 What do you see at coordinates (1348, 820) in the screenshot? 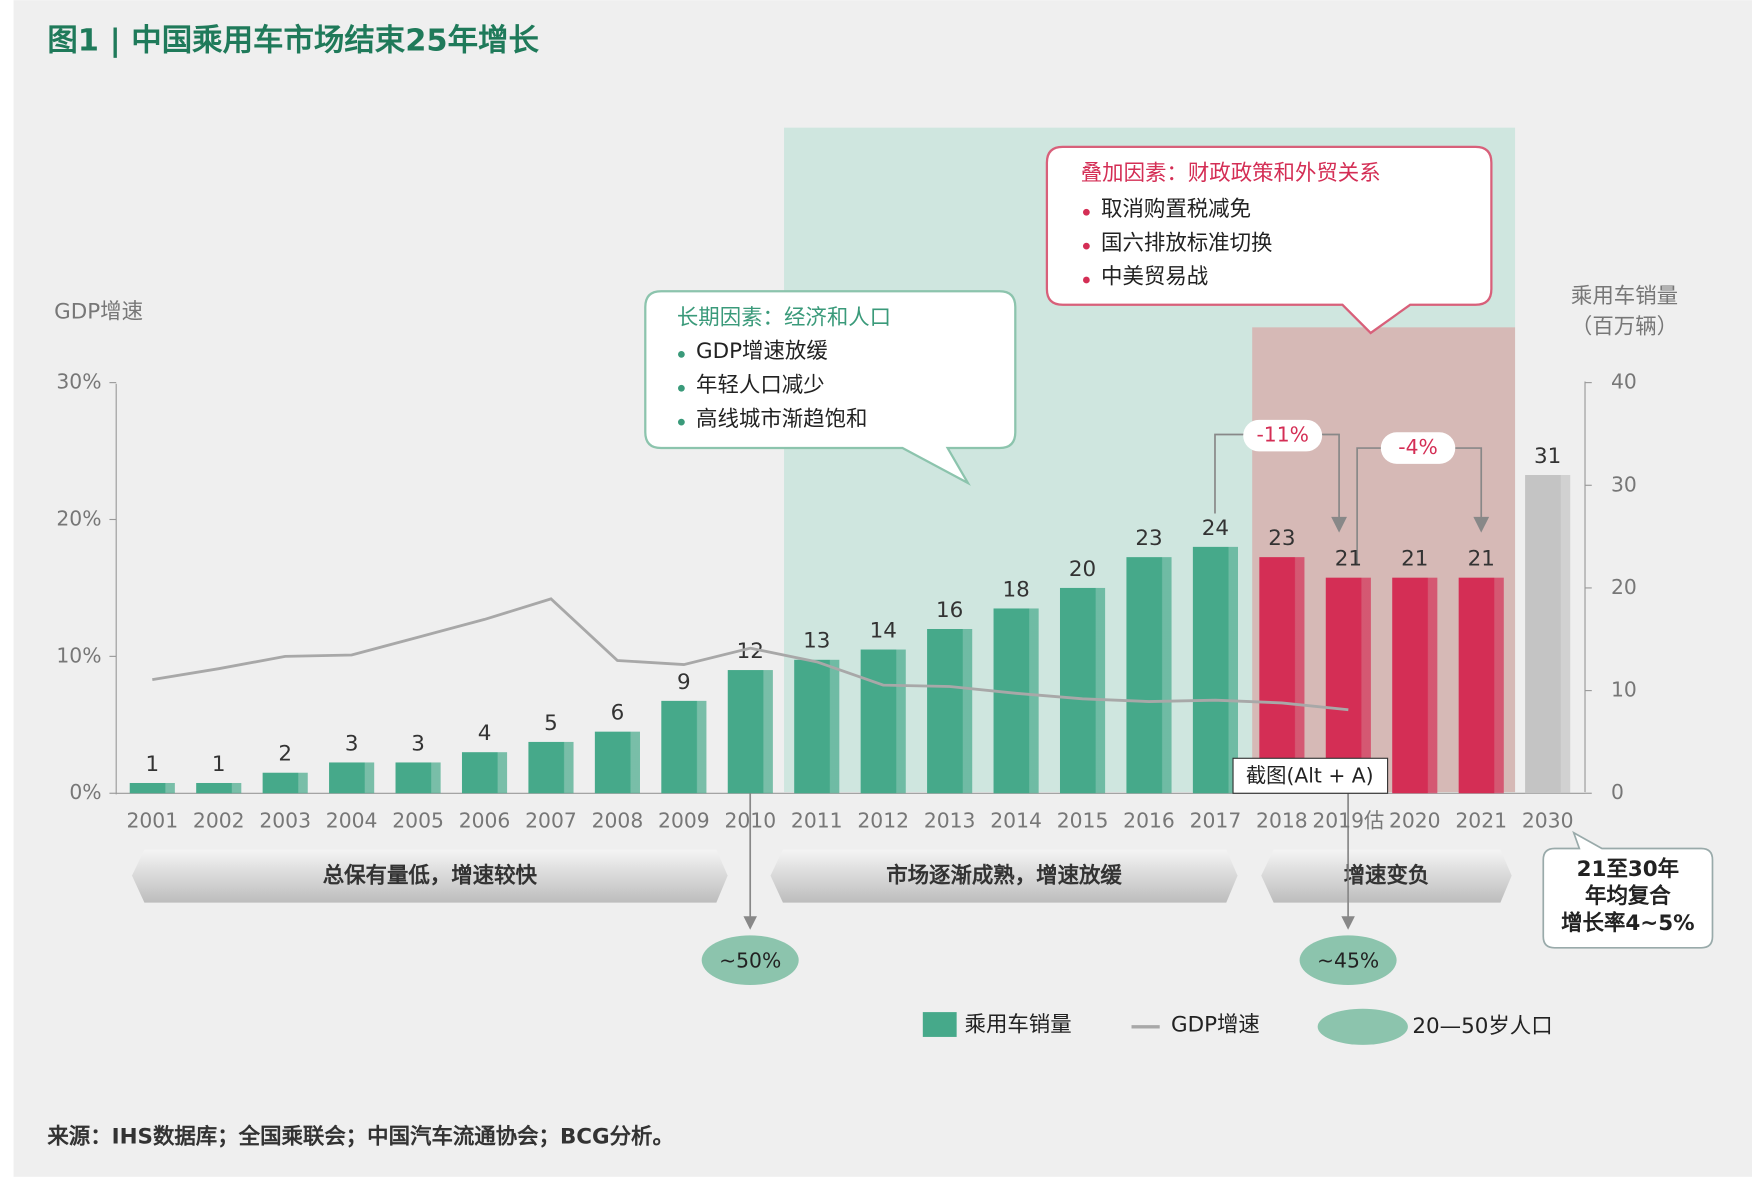
I see `x-tick-label: 2019估` at bounding box center [1348, 820].